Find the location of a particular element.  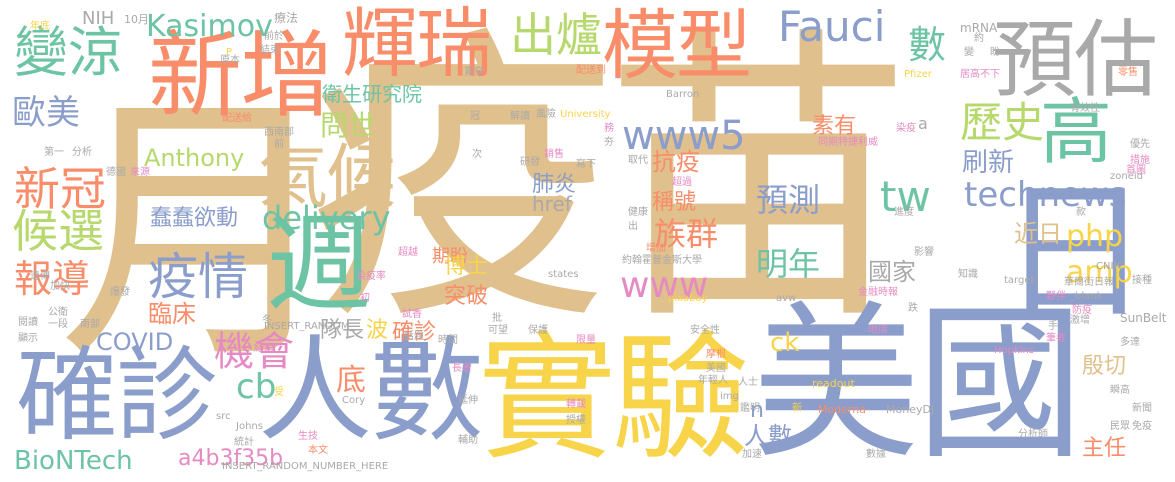

word: 分析師 is located at coordinates (1033, 434).